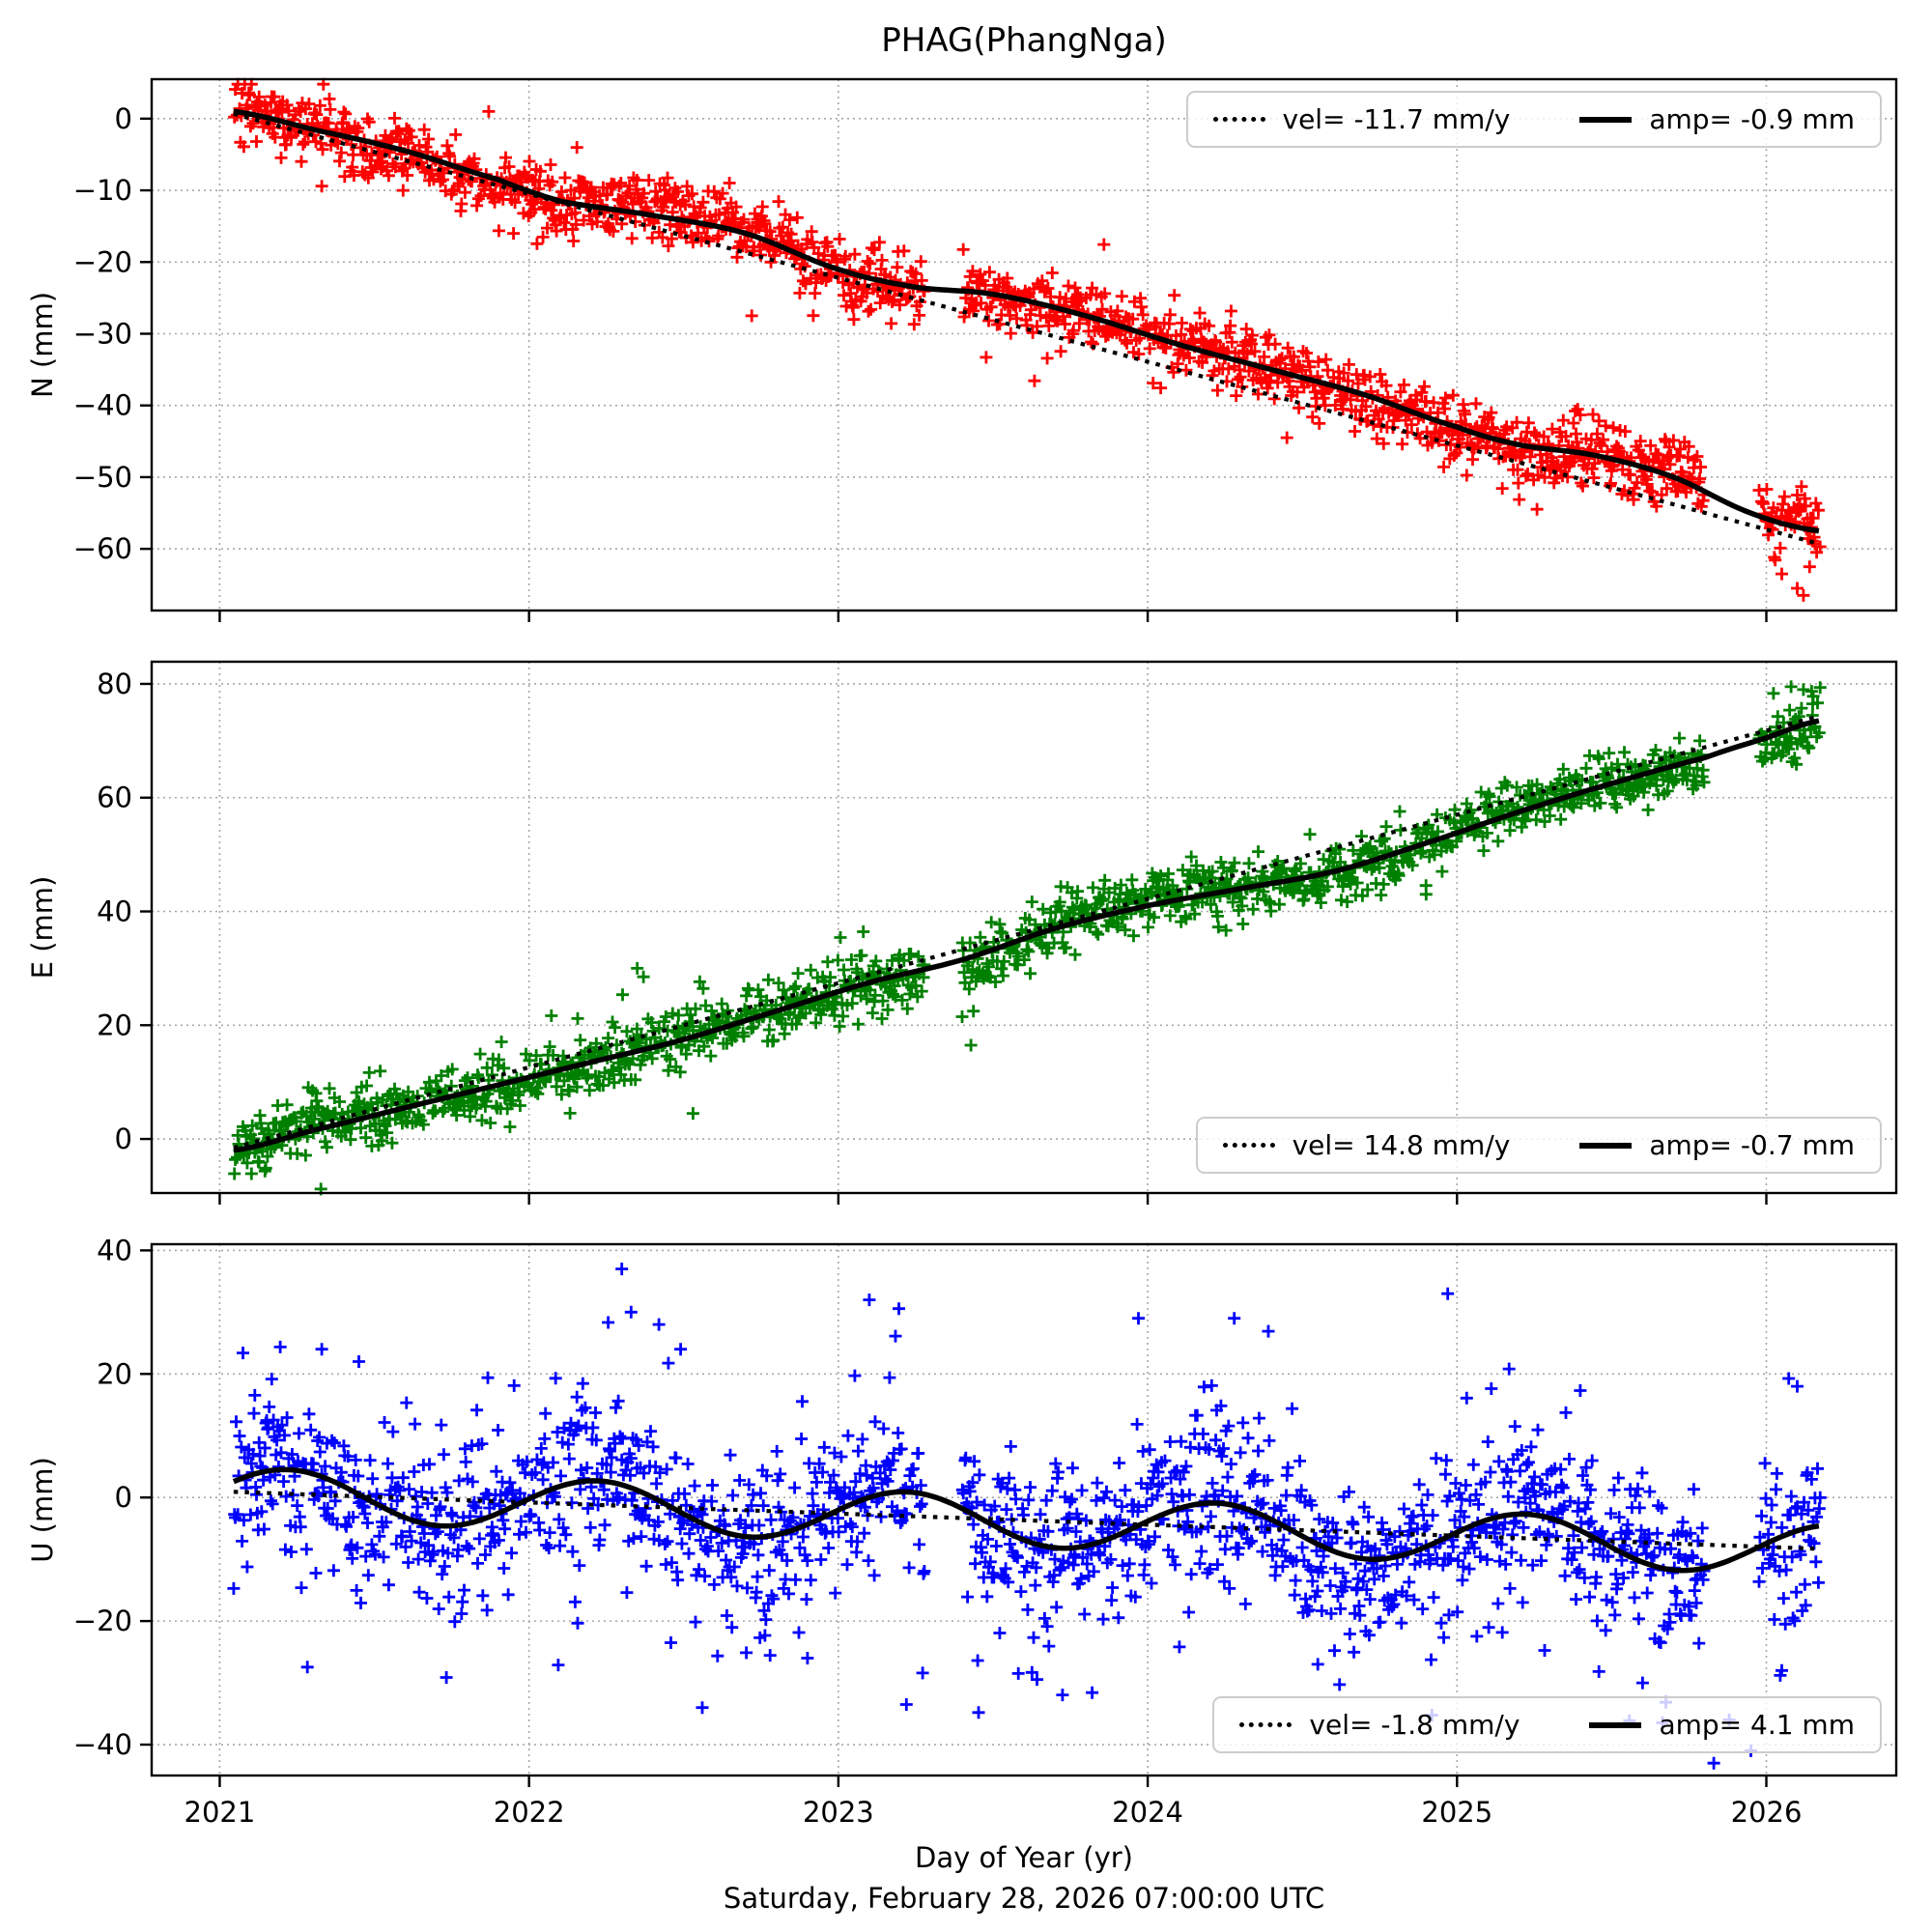 The width and height of the screenshot is (1932, 1932). Describe the element at coordinates (114, 684) in the screenshot. I see `svg-text: 80` at that location.